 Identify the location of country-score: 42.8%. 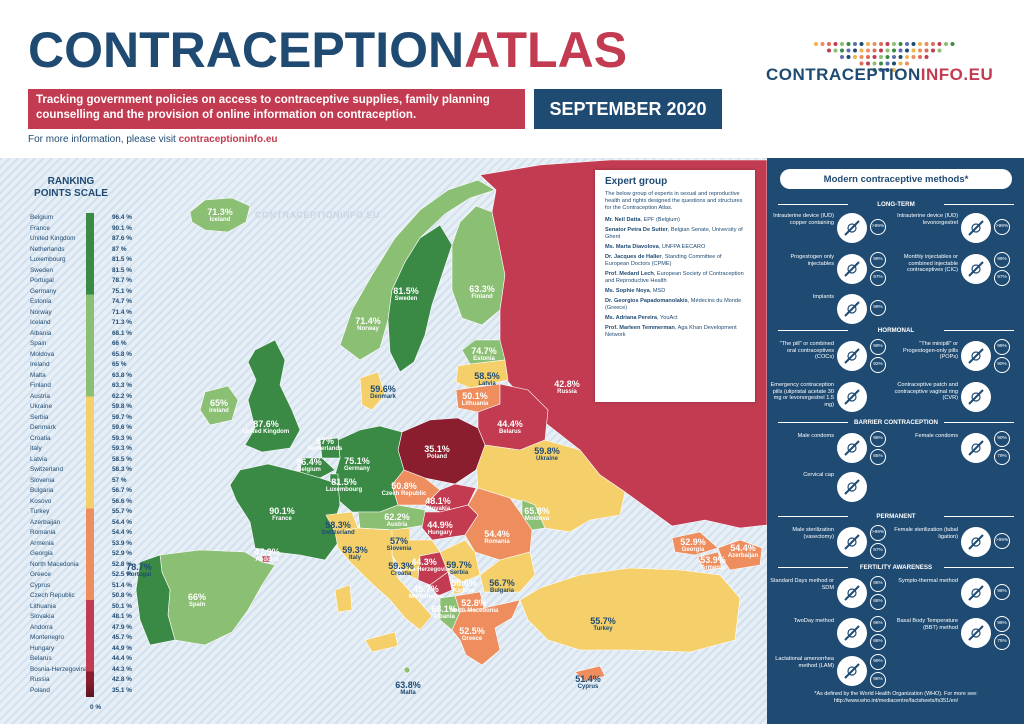
(567, 384).